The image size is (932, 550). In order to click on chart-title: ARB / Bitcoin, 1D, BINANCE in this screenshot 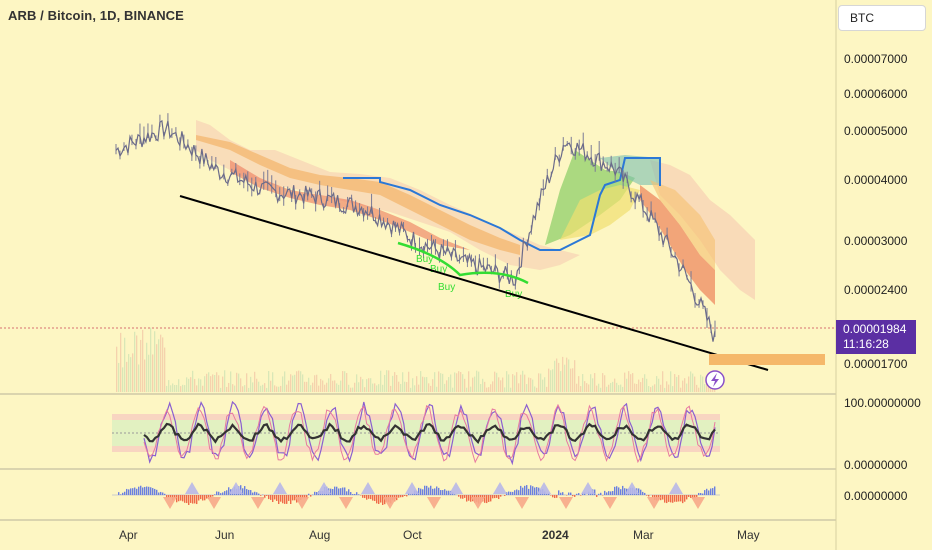, I will do `click(96, 15)`.